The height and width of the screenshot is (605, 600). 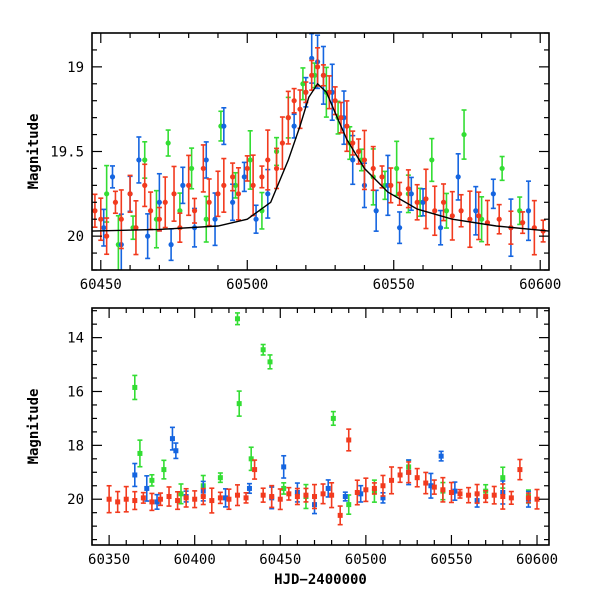 What do you see at coordinates (320, 580) in the screenshot?
I see `x-axis-label: HJD−2400000` at bounding box center [320, 580].